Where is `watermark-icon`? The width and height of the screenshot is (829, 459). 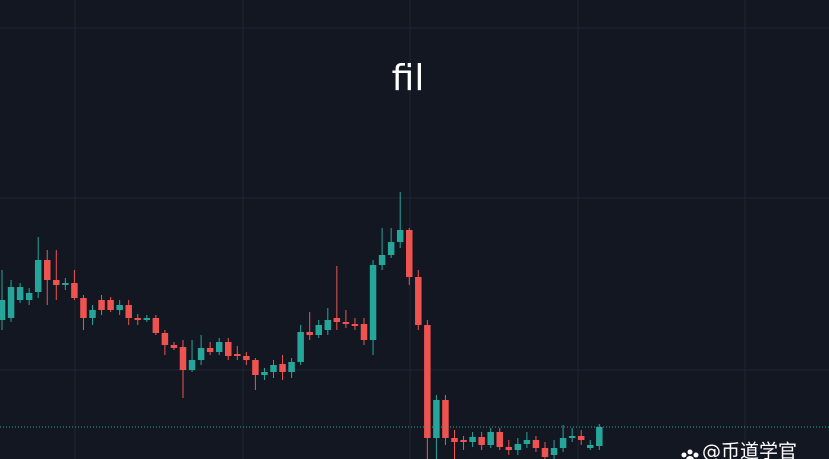 watermark-icon is located at coordinates (690, 454).